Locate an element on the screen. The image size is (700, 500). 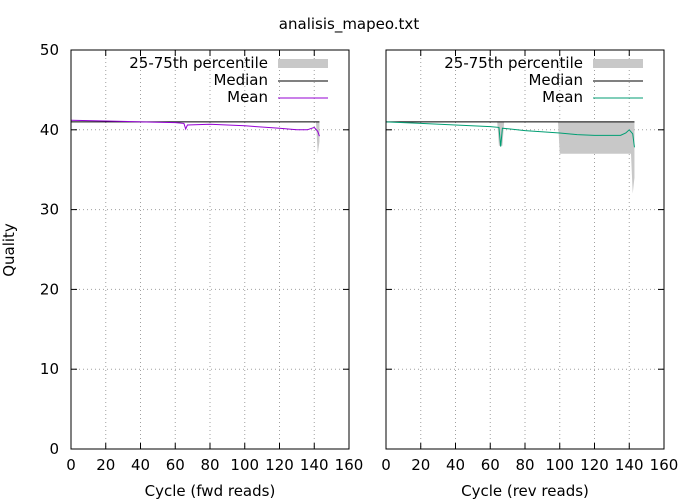
y-tick-label: 20 is located at coordinates (49, 289).